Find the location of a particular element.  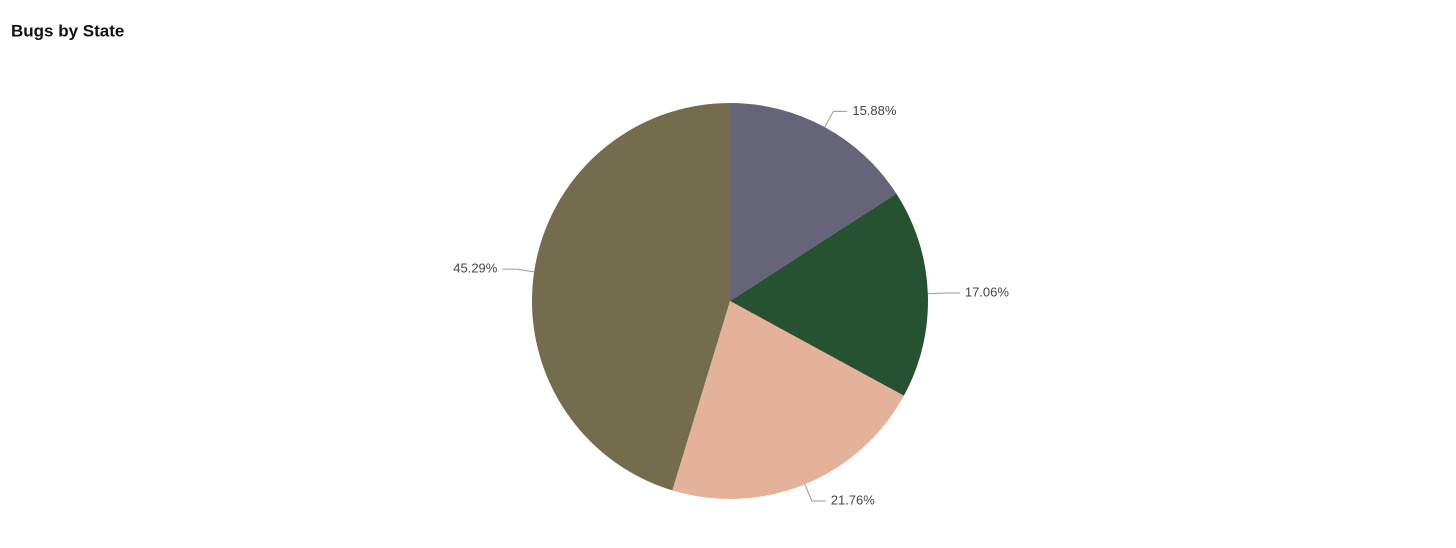

data-label: 17.06% is located at coordinates (987, 291).